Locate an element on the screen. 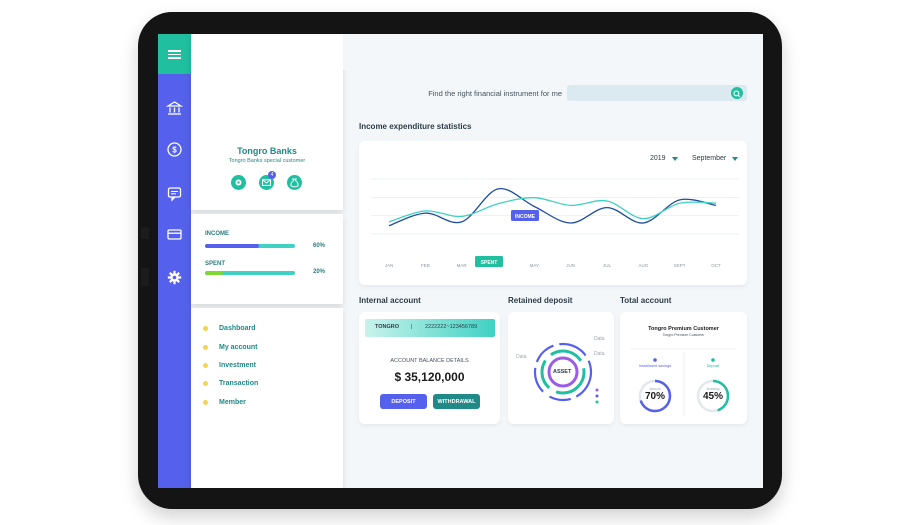 The image size is (900, 525). nav-item-label: Transaction is located at coordinates (239, 383).